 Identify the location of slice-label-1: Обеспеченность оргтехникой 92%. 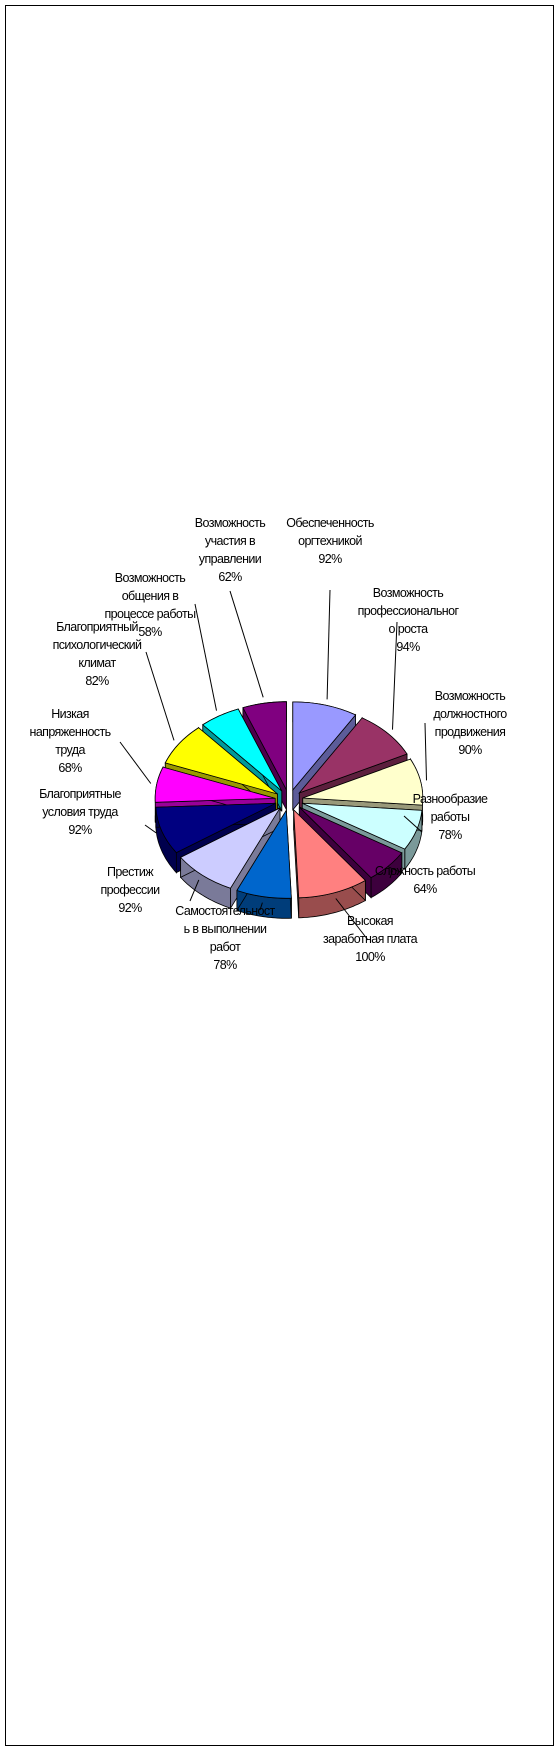
(330, 541).